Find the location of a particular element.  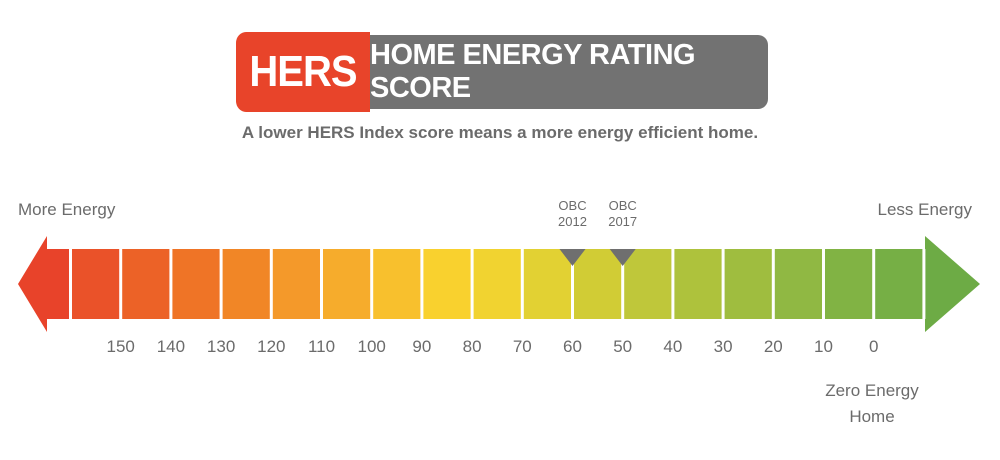

left-arrow-head is located at coordinates (43, 284).